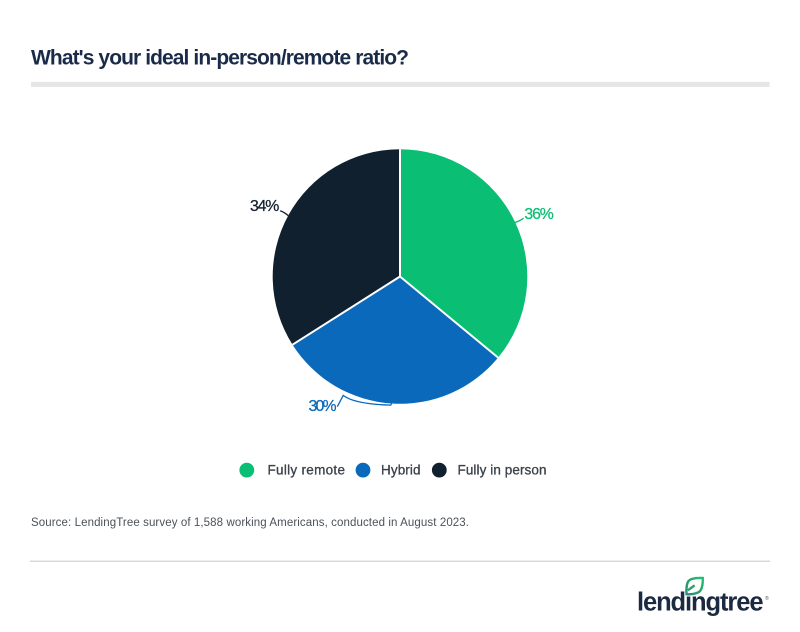 The width and height of the screenshot is (800, 632). I want to click on svg-text: 36%, so click(538, 214).